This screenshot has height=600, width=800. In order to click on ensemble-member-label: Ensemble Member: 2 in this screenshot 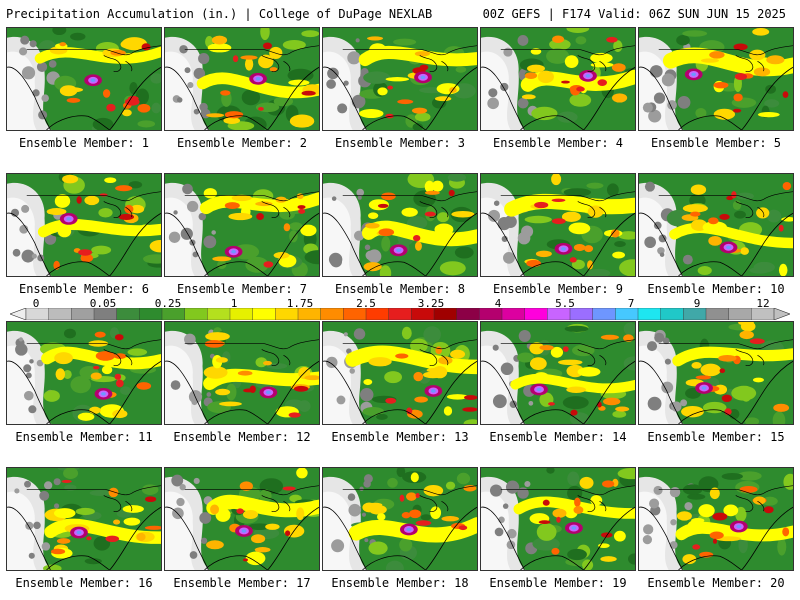, I will do `click(242, 143)`.